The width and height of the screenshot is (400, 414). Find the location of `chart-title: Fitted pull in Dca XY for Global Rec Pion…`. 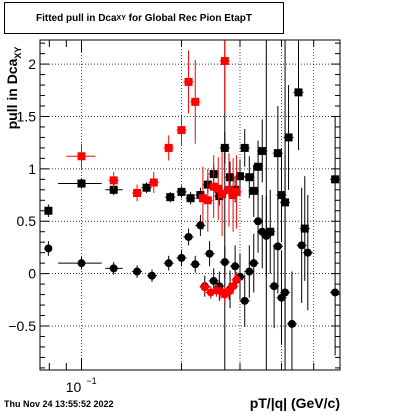

chart-title: Fitted pull in Dca XY for Global Rec Pion… is located at coordinates (144, 18).